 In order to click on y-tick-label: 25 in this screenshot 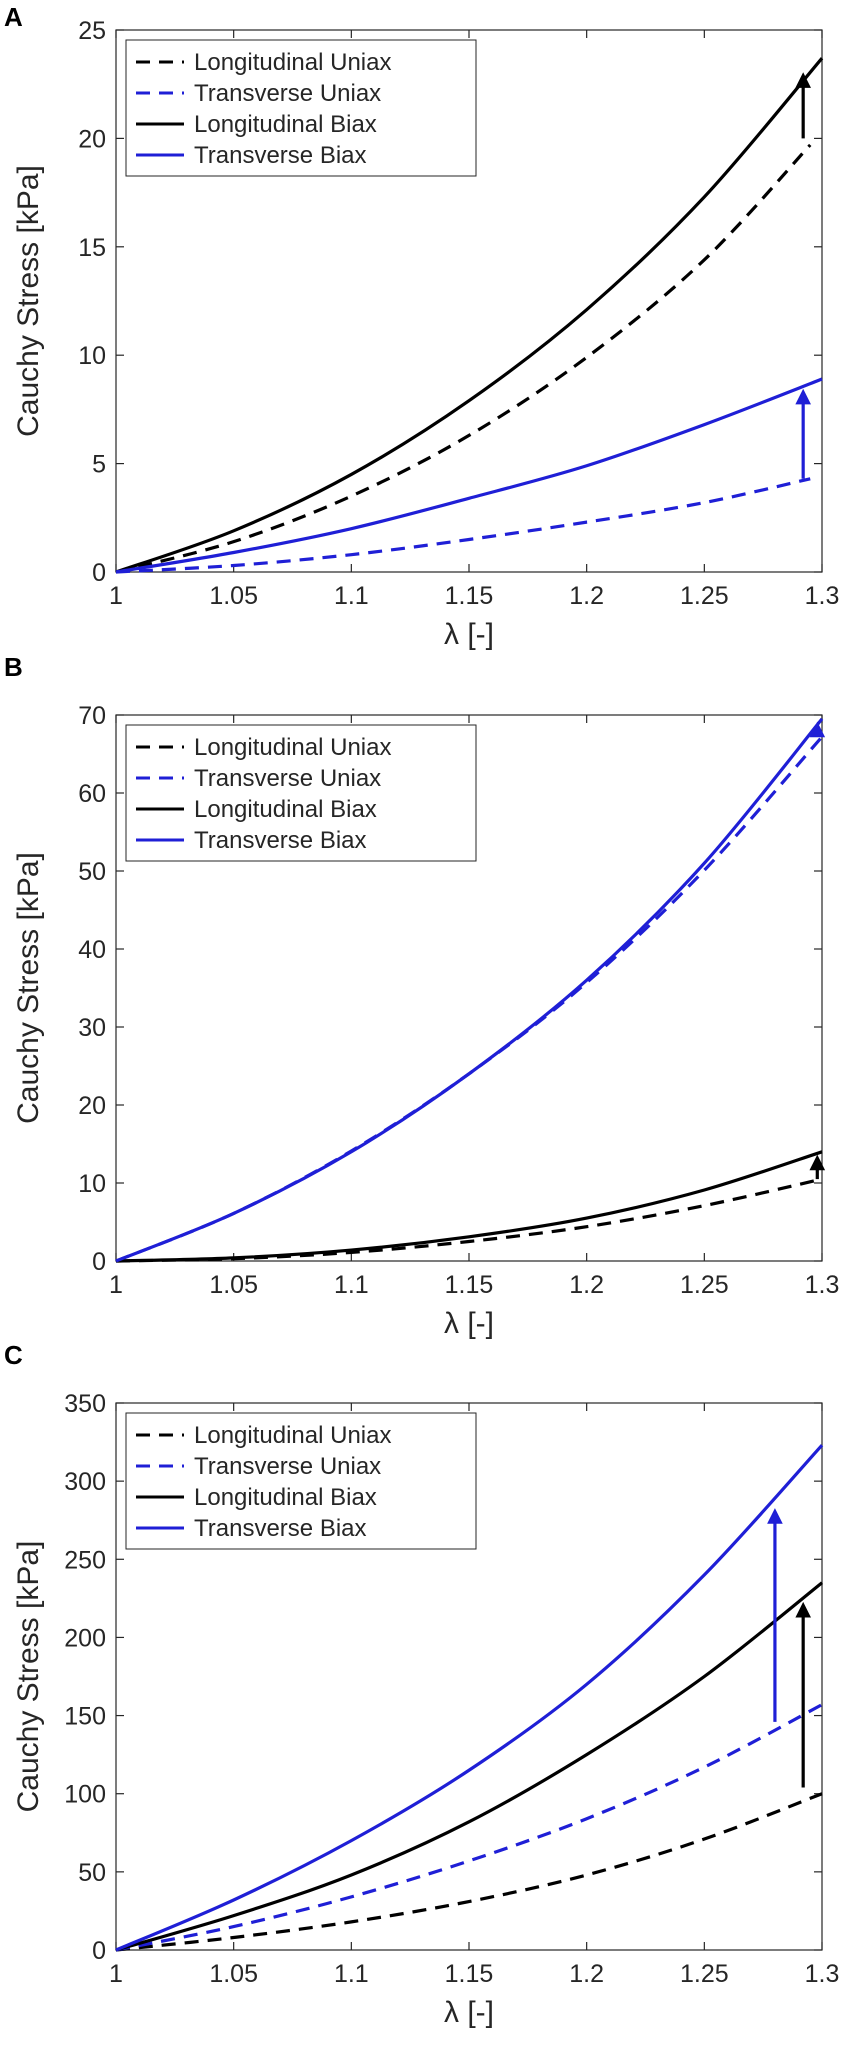, I will do `click(92, 31)`.